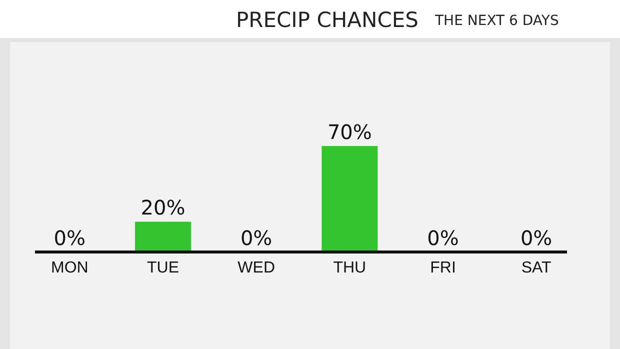 The width and height of the screenshot is (620, 349). What do you see at coordinates (163, 268) in the screenshot?
I see `x-tick-label: TUE` at bounding box center [163, 268].